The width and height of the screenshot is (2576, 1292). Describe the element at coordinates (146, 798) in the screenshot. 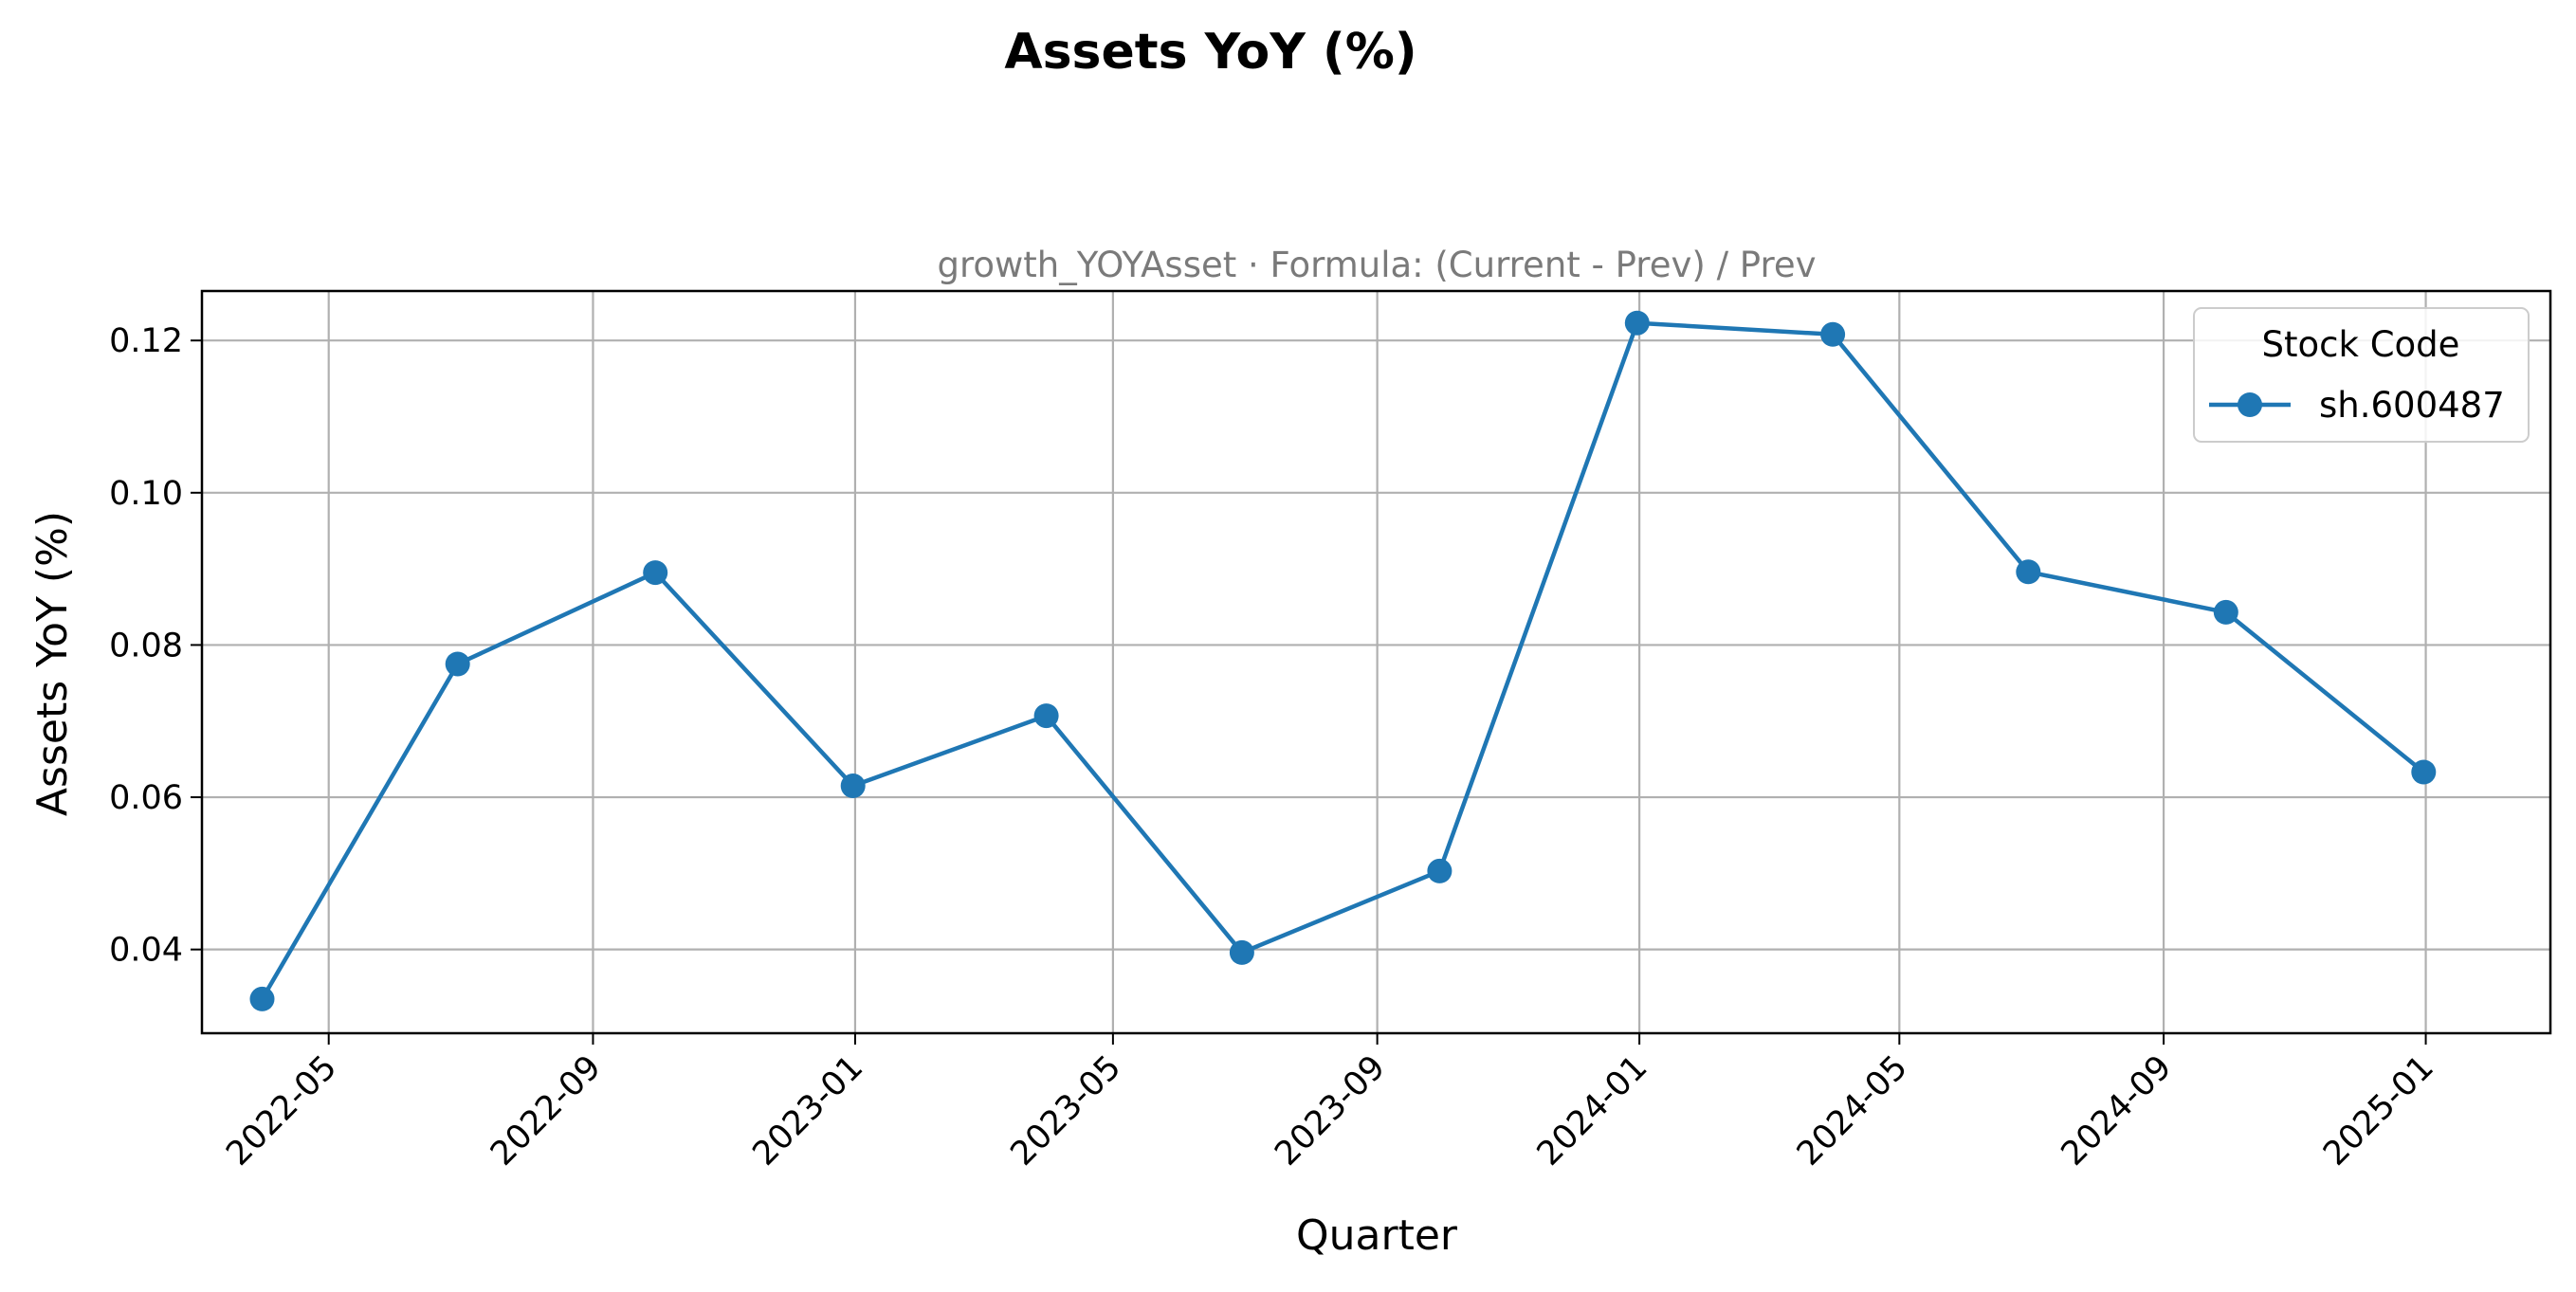

I see `y-tick-label: 0.06` at that location.